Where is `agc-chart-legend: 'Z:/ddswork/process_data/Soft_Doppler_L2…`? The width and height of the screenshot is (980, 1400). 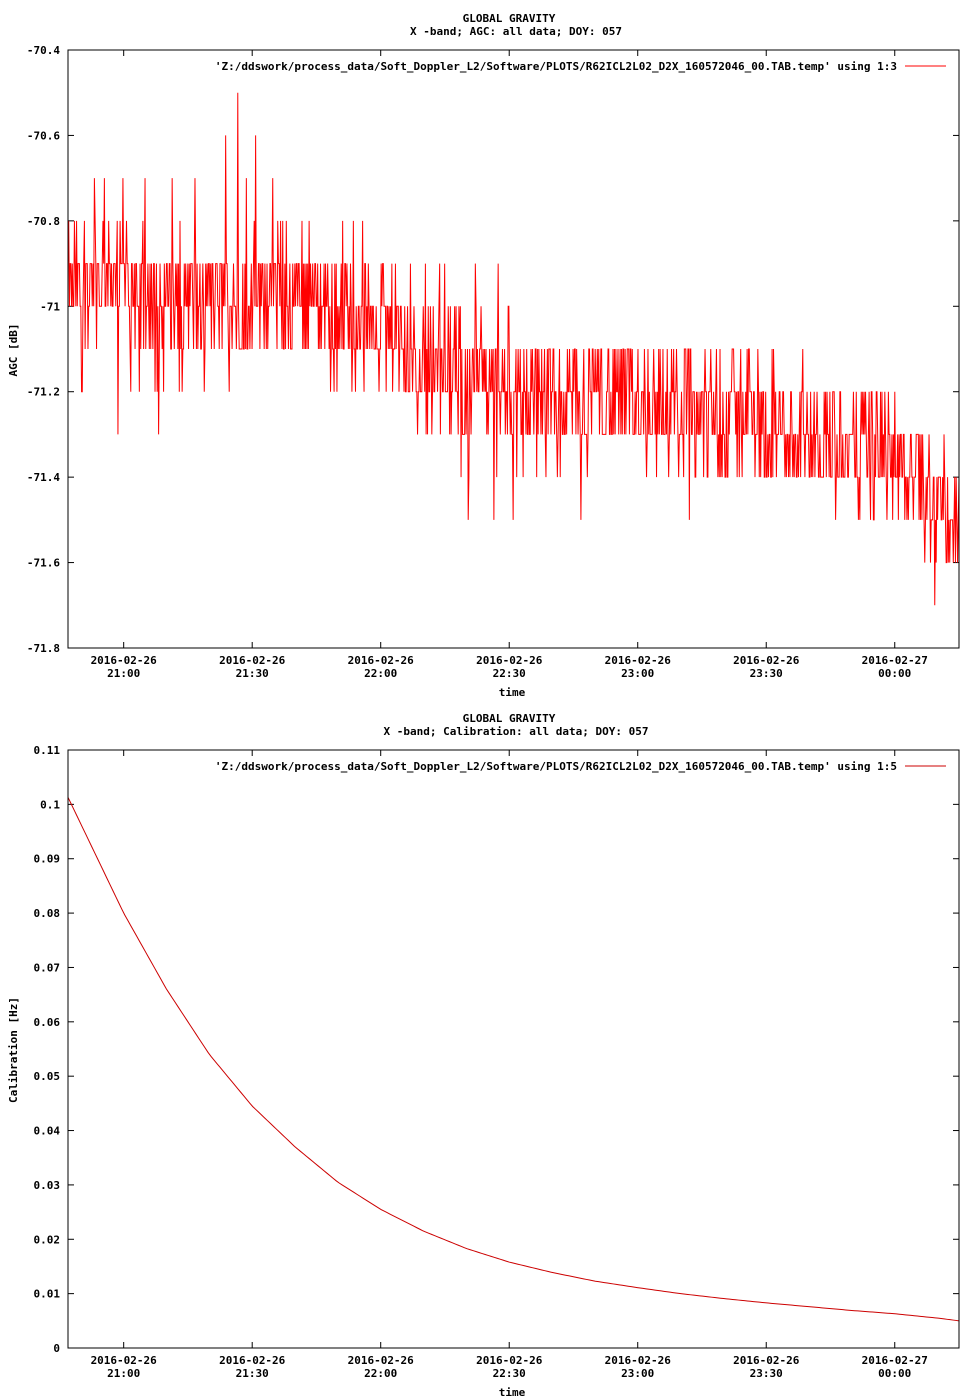
agc-chart-legend: 'Z:/ddswork/process_data/Soft_Doppler_L2… is located at coordinates (580, 66).